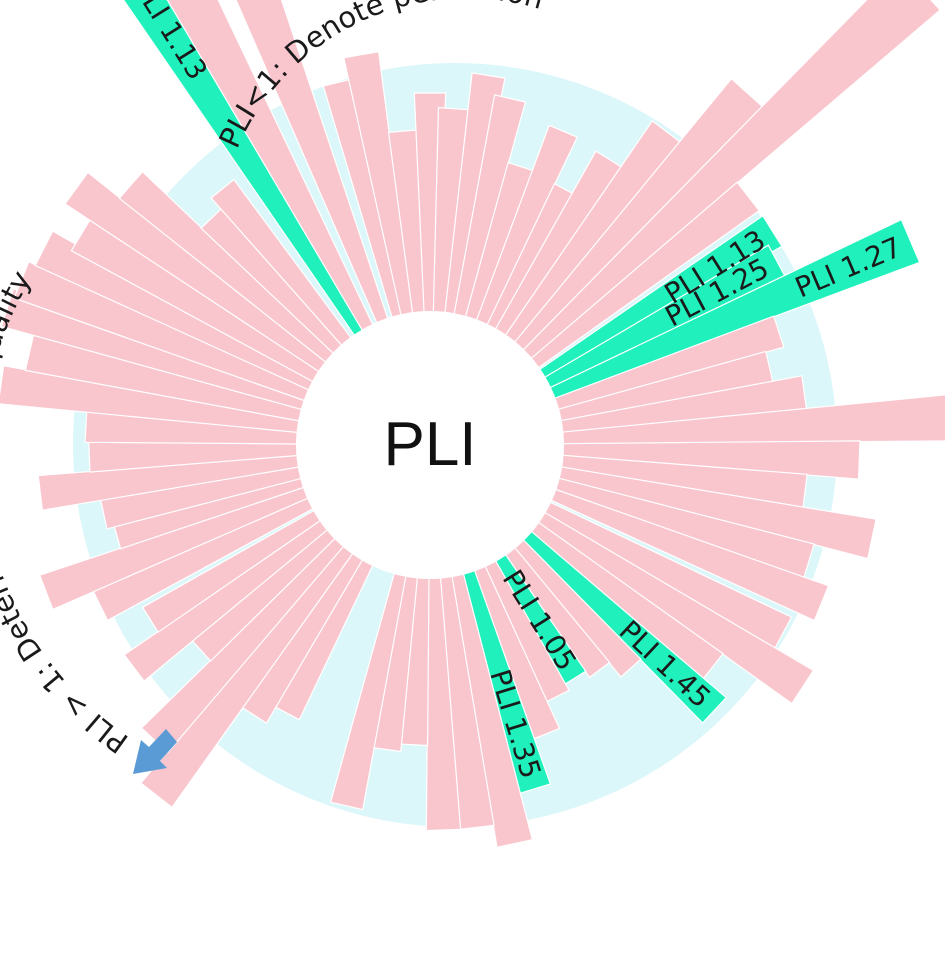  Describe the element at coordinates (848, 267) in the screenshot. I see `highlighted-bar-label: PLI 1.27` at that location.